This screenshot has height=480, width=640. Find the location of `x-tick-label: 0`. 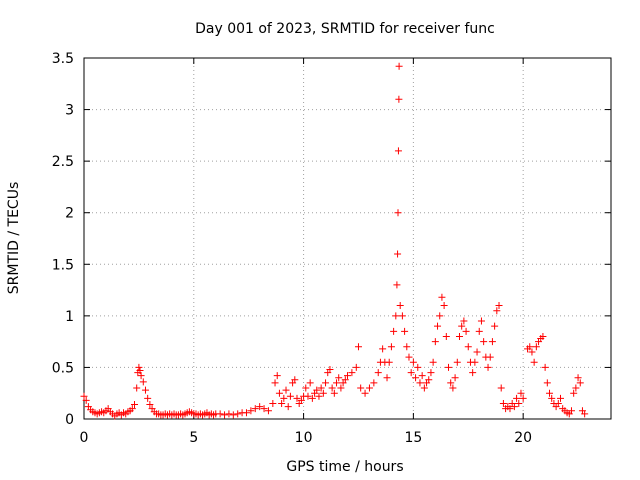

x-tick-label: 0 is located at coordinates (84, 438).